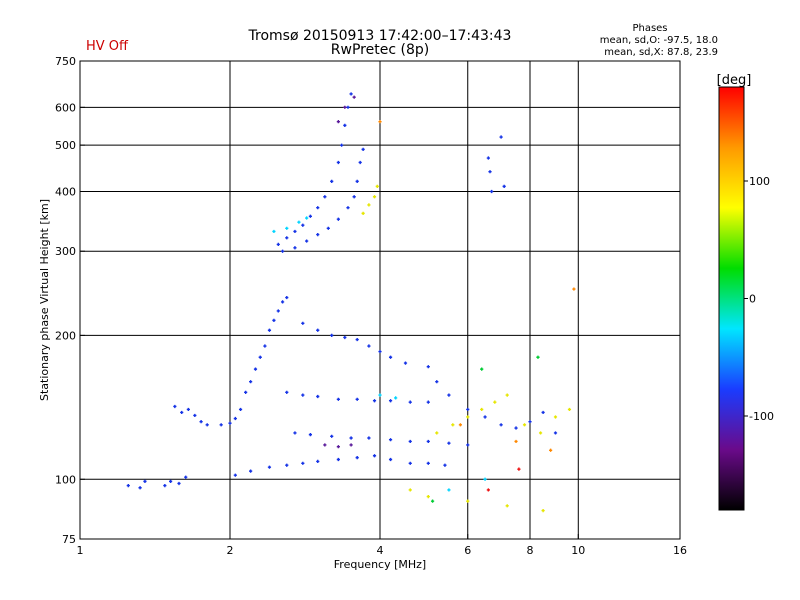 Image resolution: width=800 pixels, height=600 pixels. What do you see at coordinates (734, 80) in the screenshot?
I see `colorbar-label: [deg]` at bounding box center [734, 80].